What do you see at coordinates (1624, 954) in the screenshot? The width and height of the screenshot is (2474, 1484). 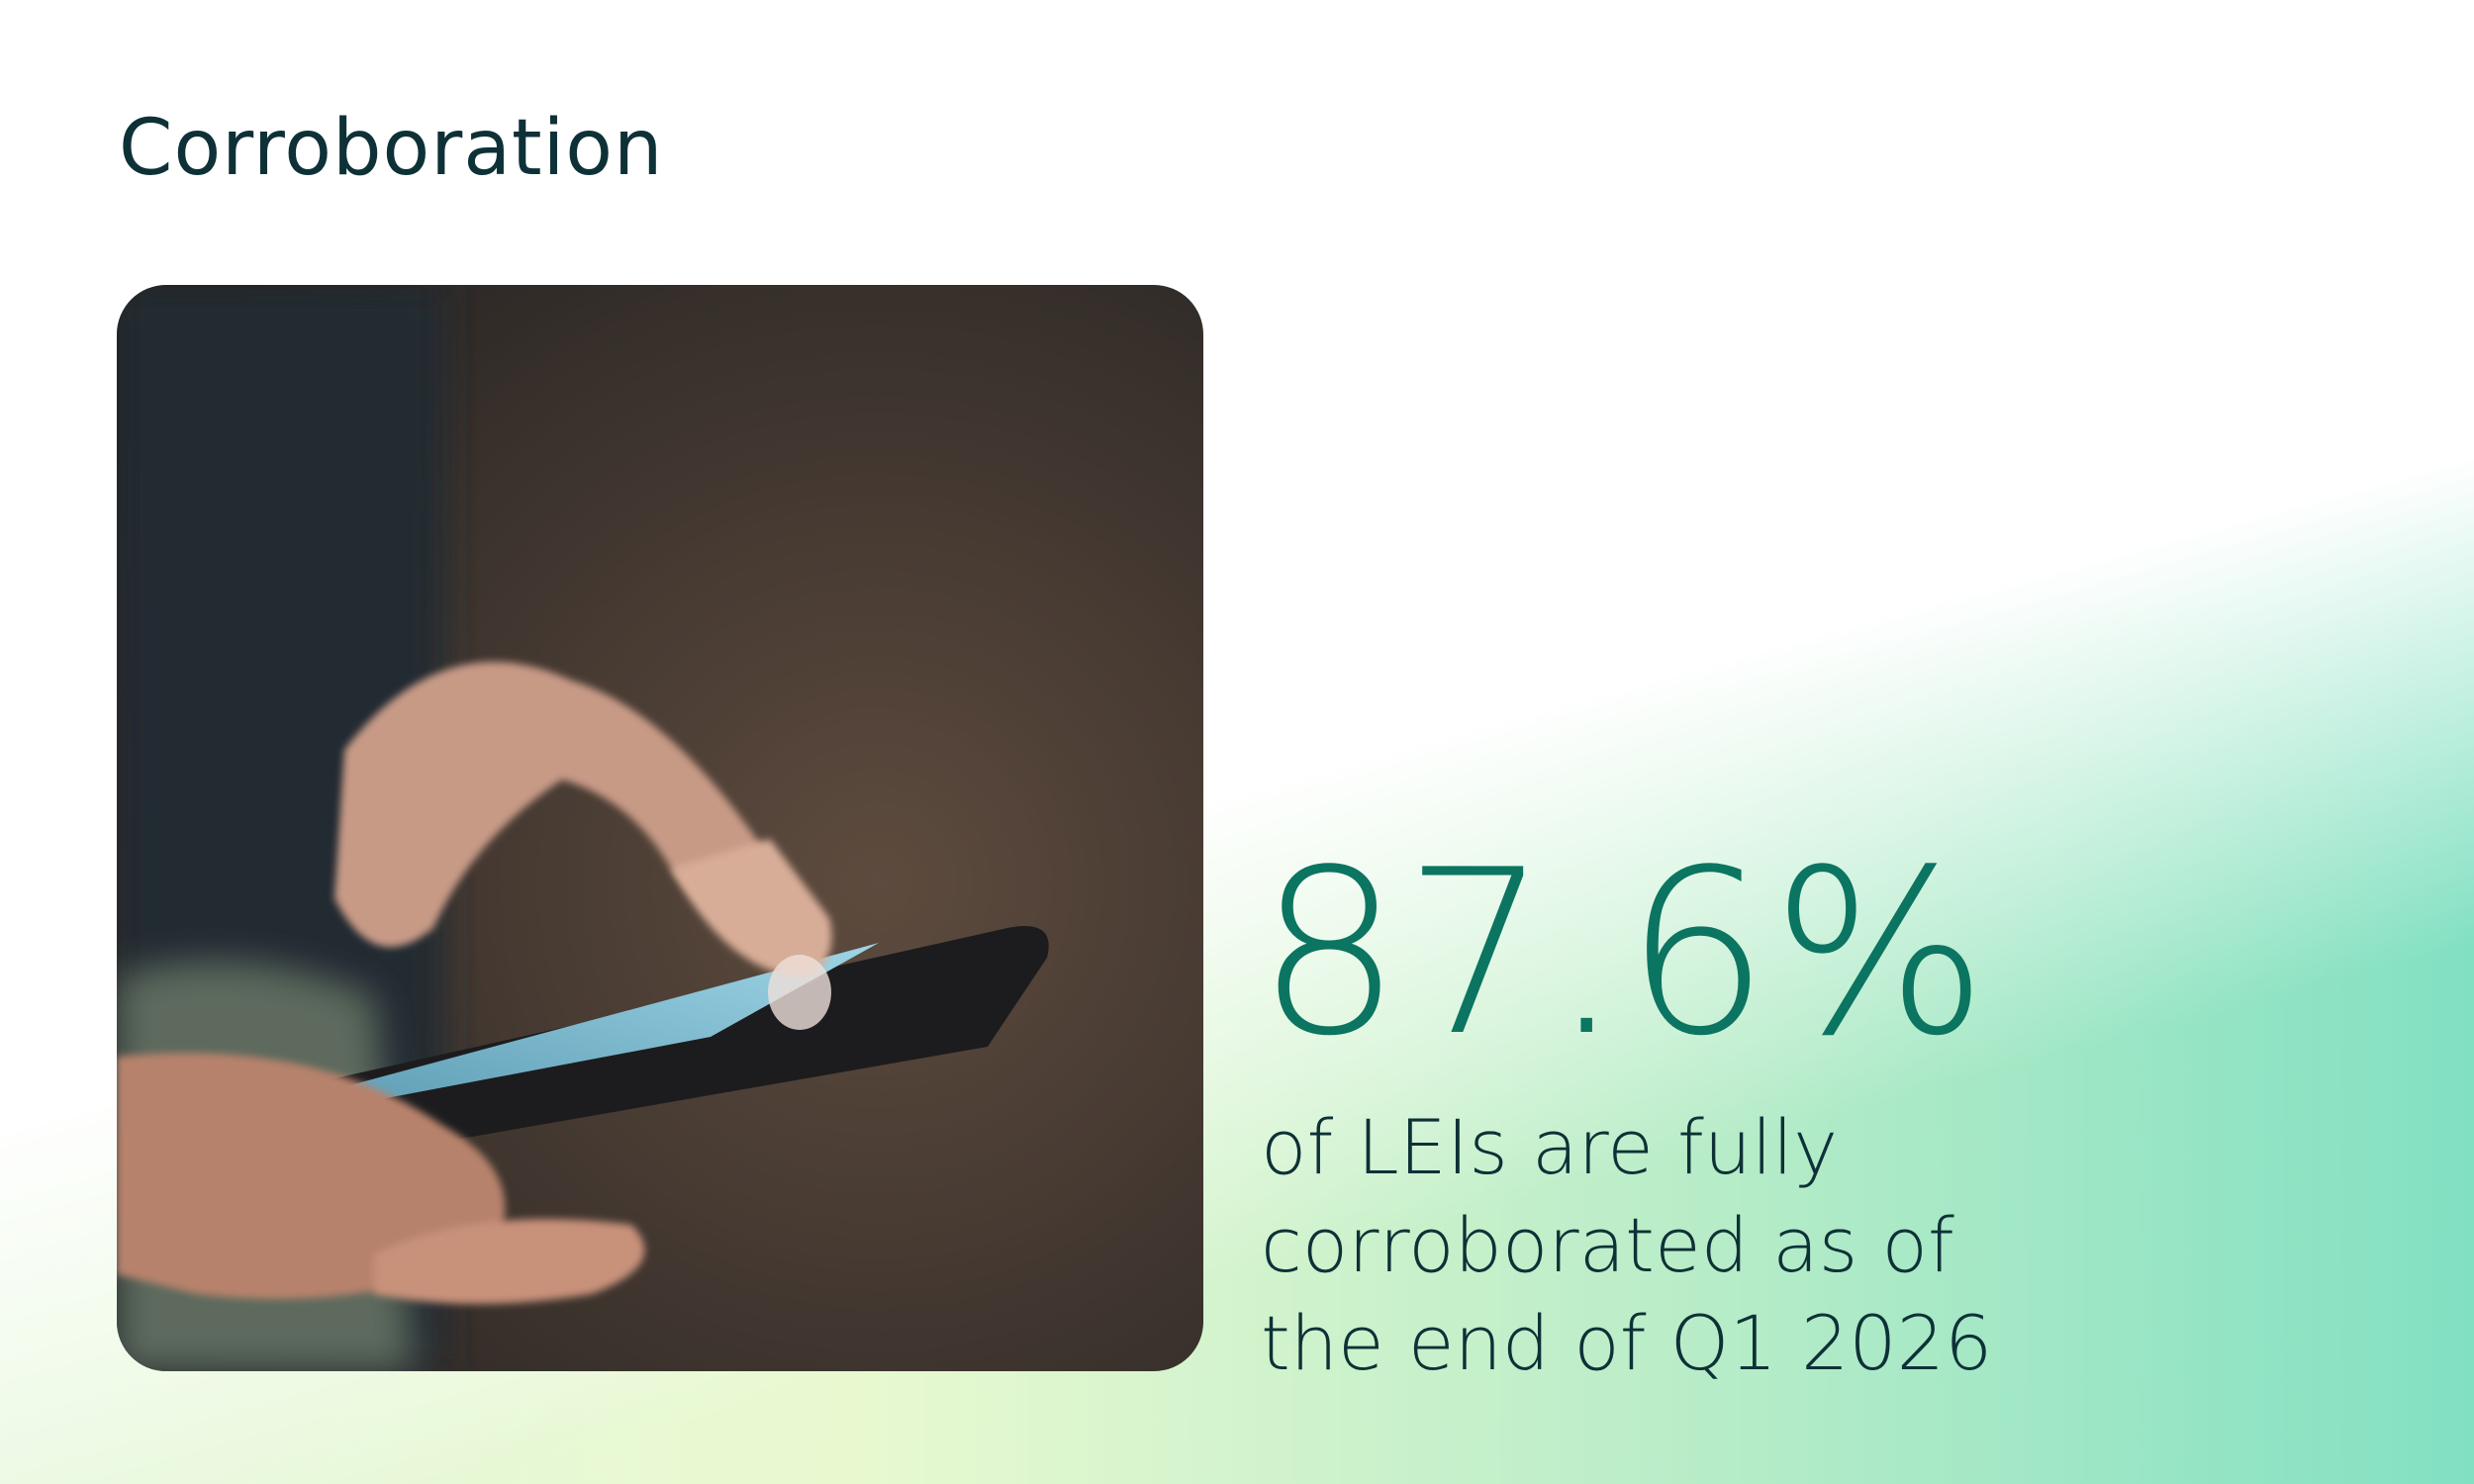 I see `stat-value: 87.6%` at bounding box center [1624, 954].